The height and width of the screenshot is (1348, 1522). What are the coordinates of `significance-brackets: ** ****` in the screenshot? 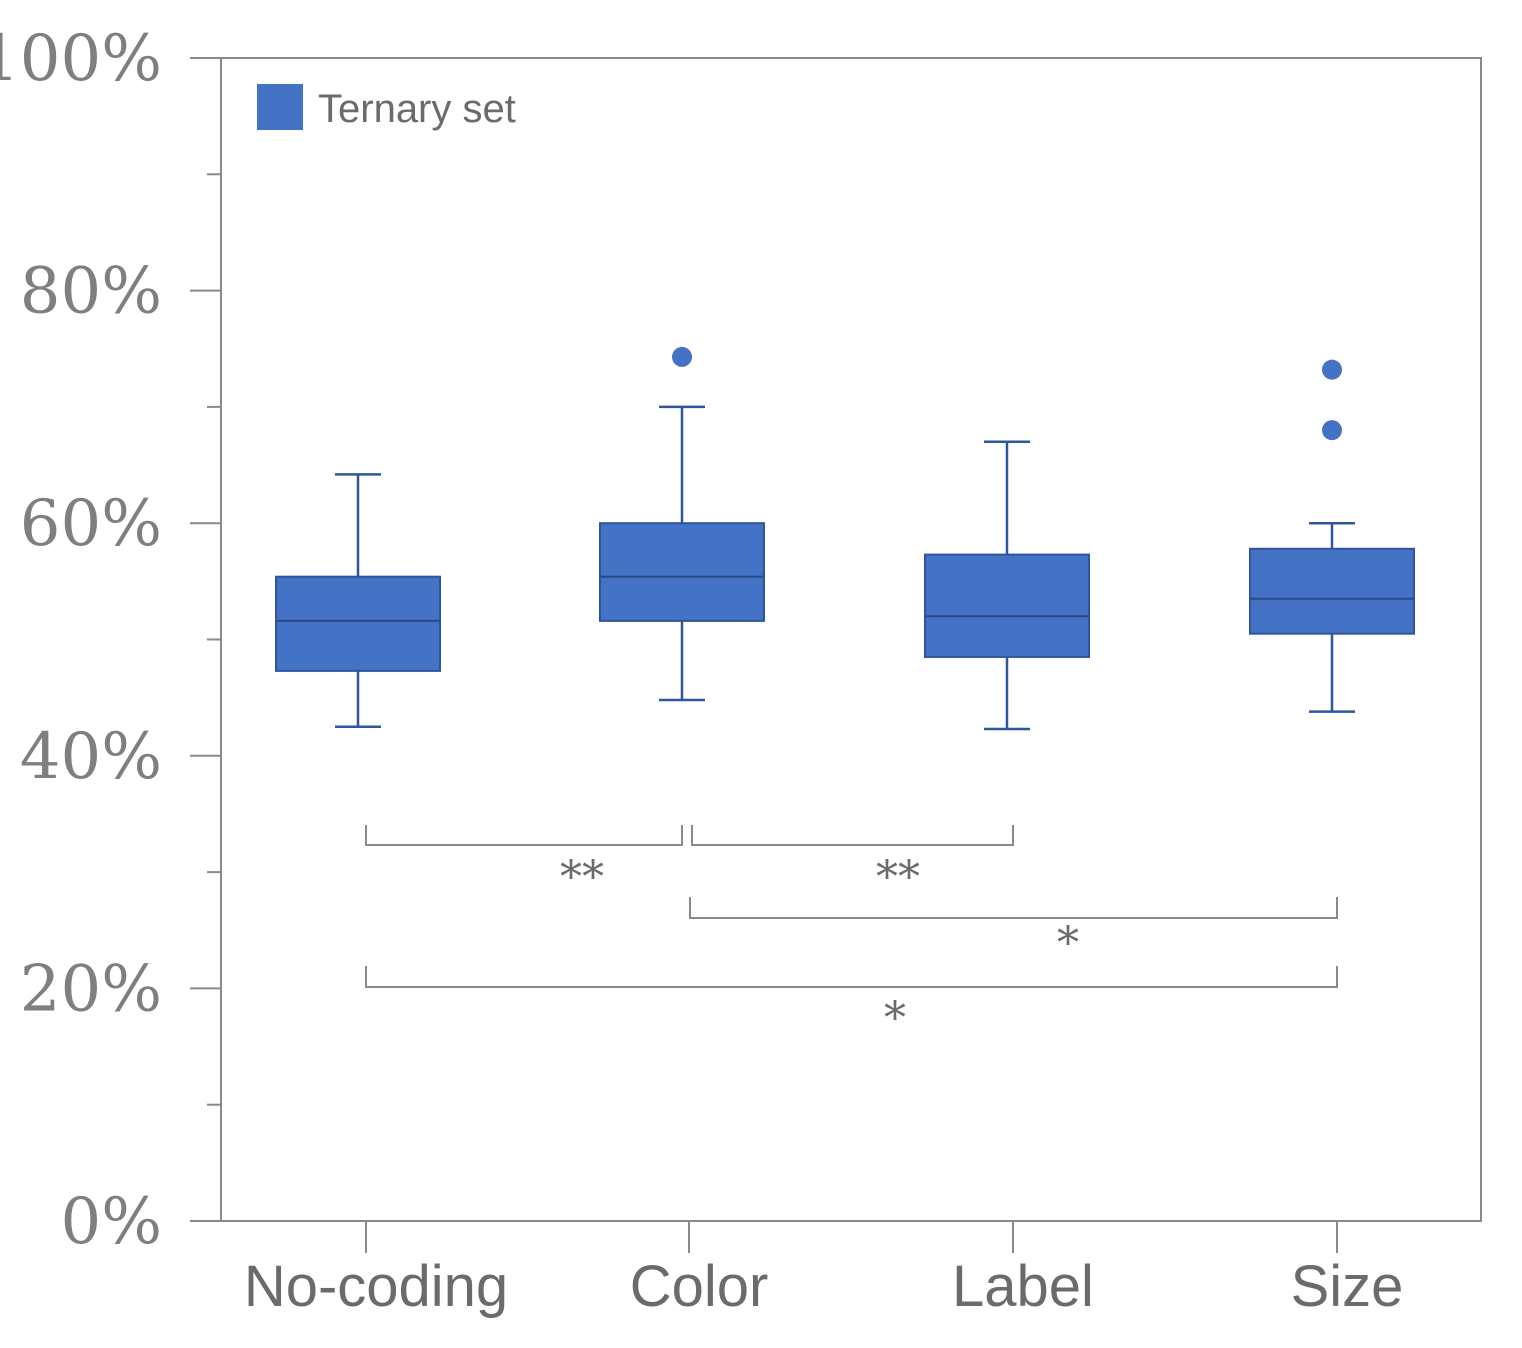 It's located at (851, 934).